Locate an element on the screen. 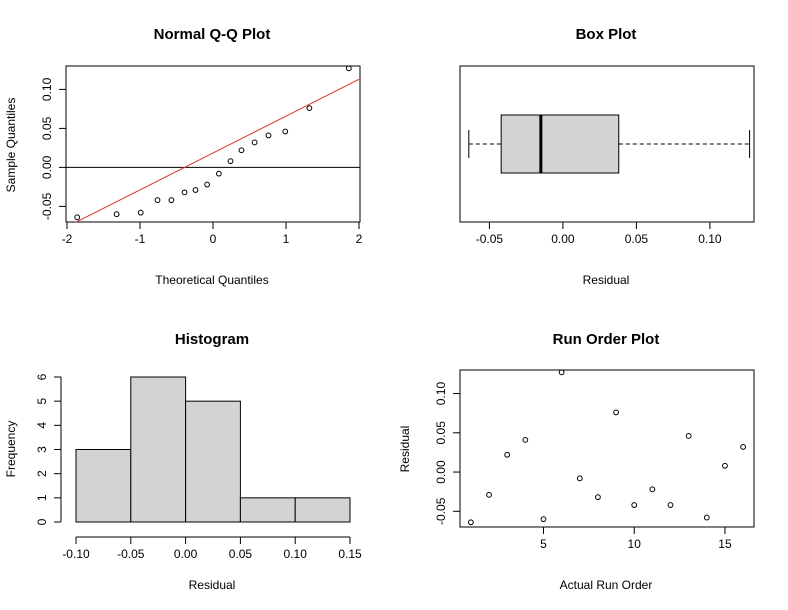 The width and height of the screenshot is (788, 610). run-order-x-tick-label: 15 is located at coordinates (725, 544).